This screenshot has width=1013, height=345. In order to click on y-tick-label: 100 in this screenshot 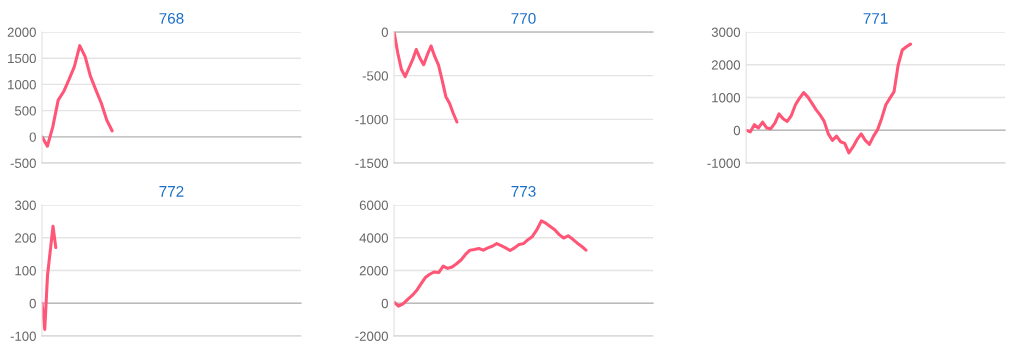, I will do `click(25, 271)`.